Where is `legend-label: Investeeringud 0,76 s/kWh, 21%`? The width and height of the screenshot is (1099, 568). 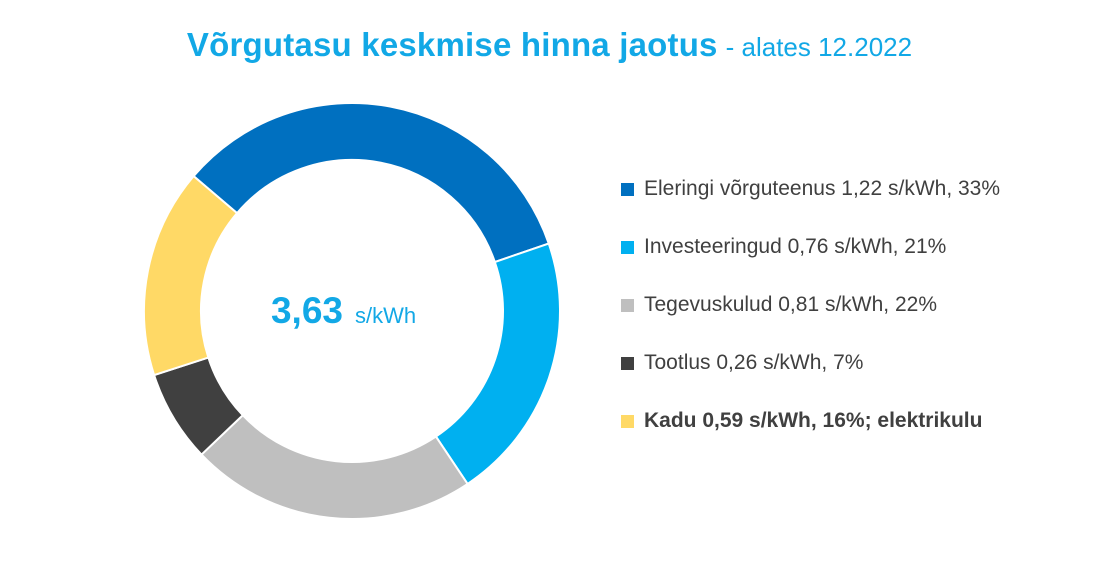 legend-label: Investeeringud 0,76 s/kWh, 21% is located at coordinates (795, 246).